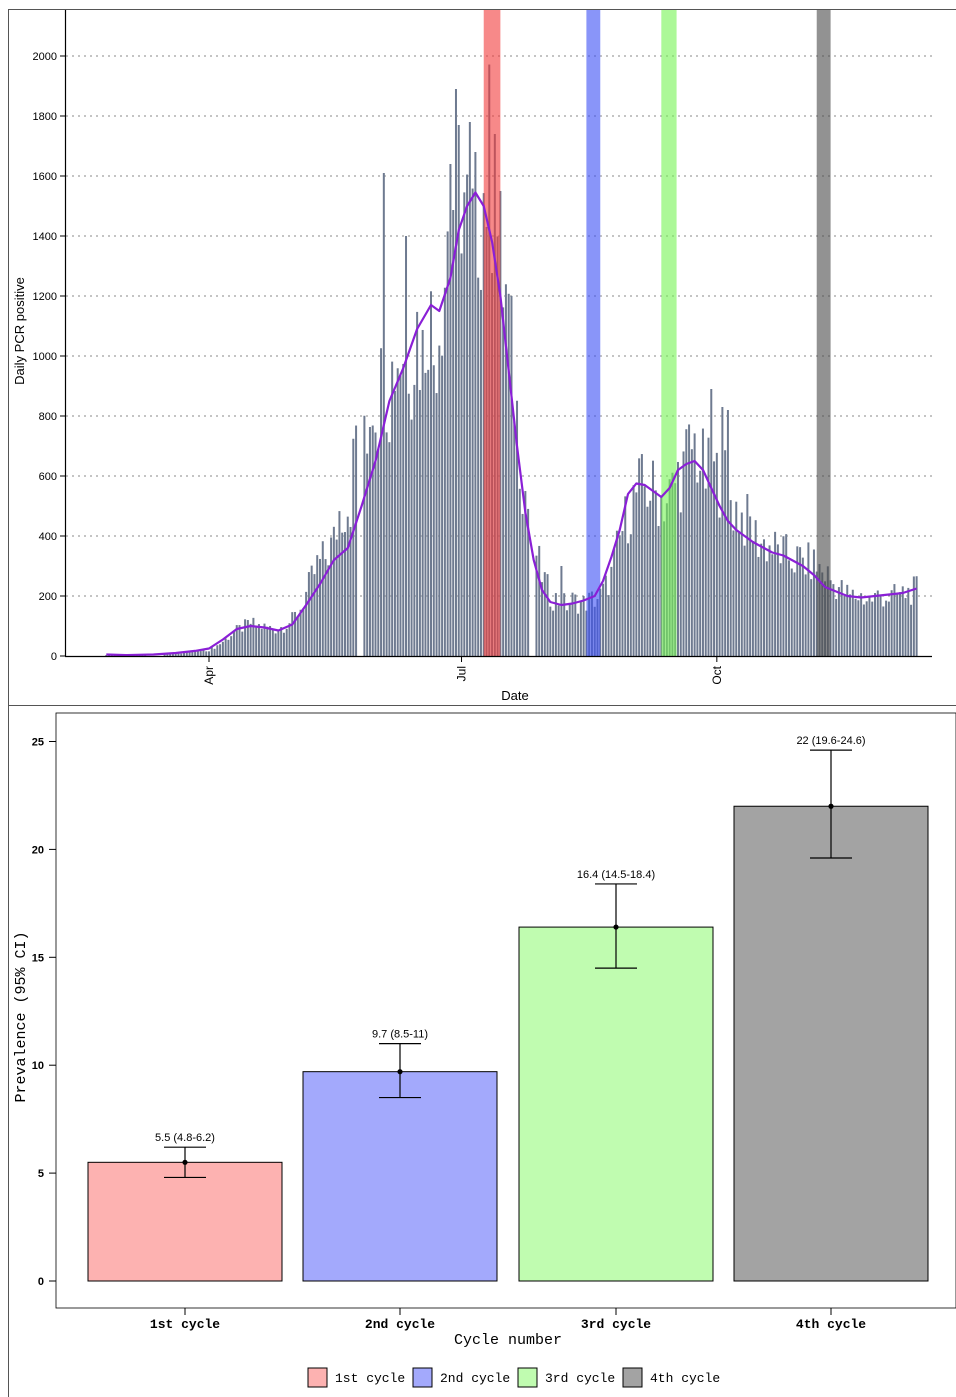 The height and width of the screenshot is (1397, 956). I want to click on x-tick-label-Jul: Jul, so click(462, 673).